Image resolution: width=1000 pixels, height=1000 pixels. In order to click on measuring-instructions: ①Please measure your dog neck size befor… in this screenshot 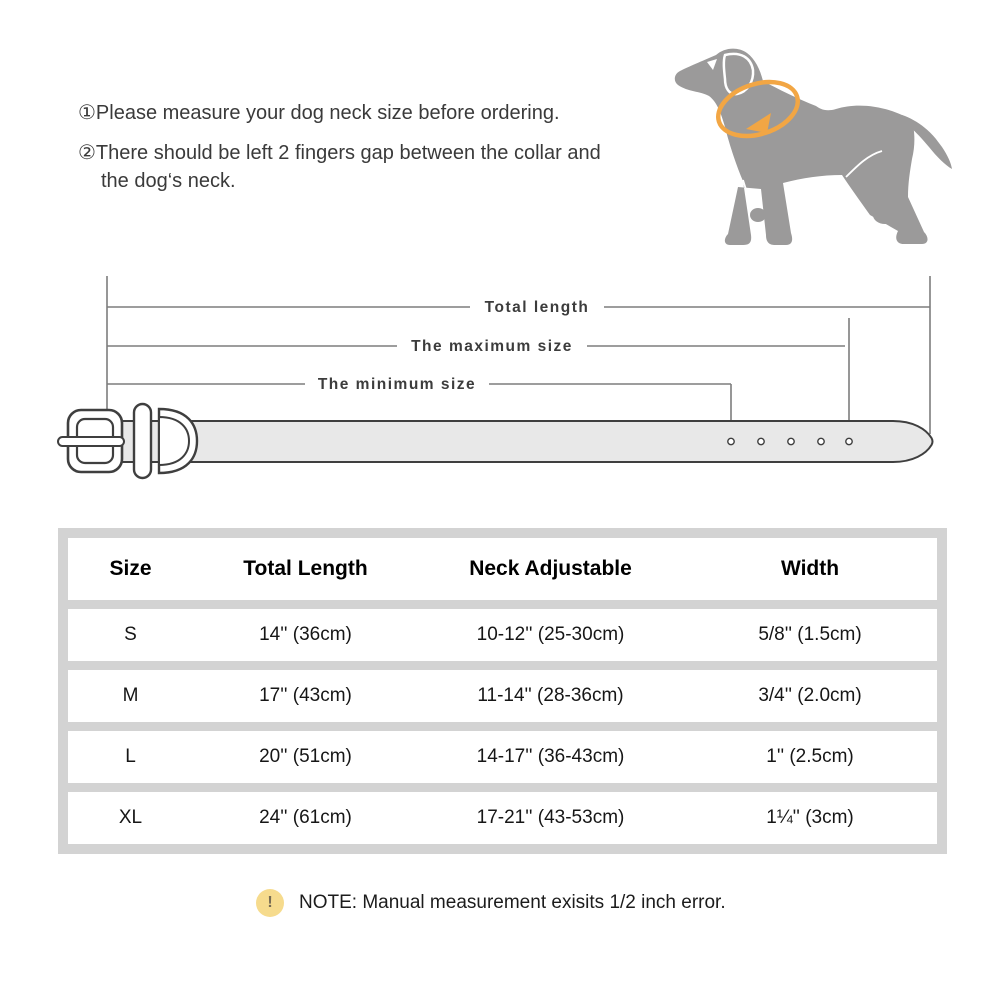, I will do `click(348, 147)`.